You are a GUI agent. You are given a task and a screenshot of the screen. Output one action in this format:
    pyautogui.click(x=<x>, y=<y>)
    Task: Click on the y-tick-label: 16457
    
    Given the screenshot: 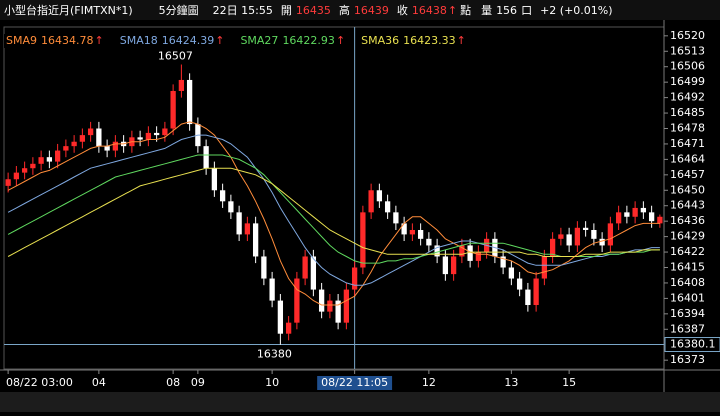 What is the action you would take?
    pyautogui.click(x=687, y=174)
    